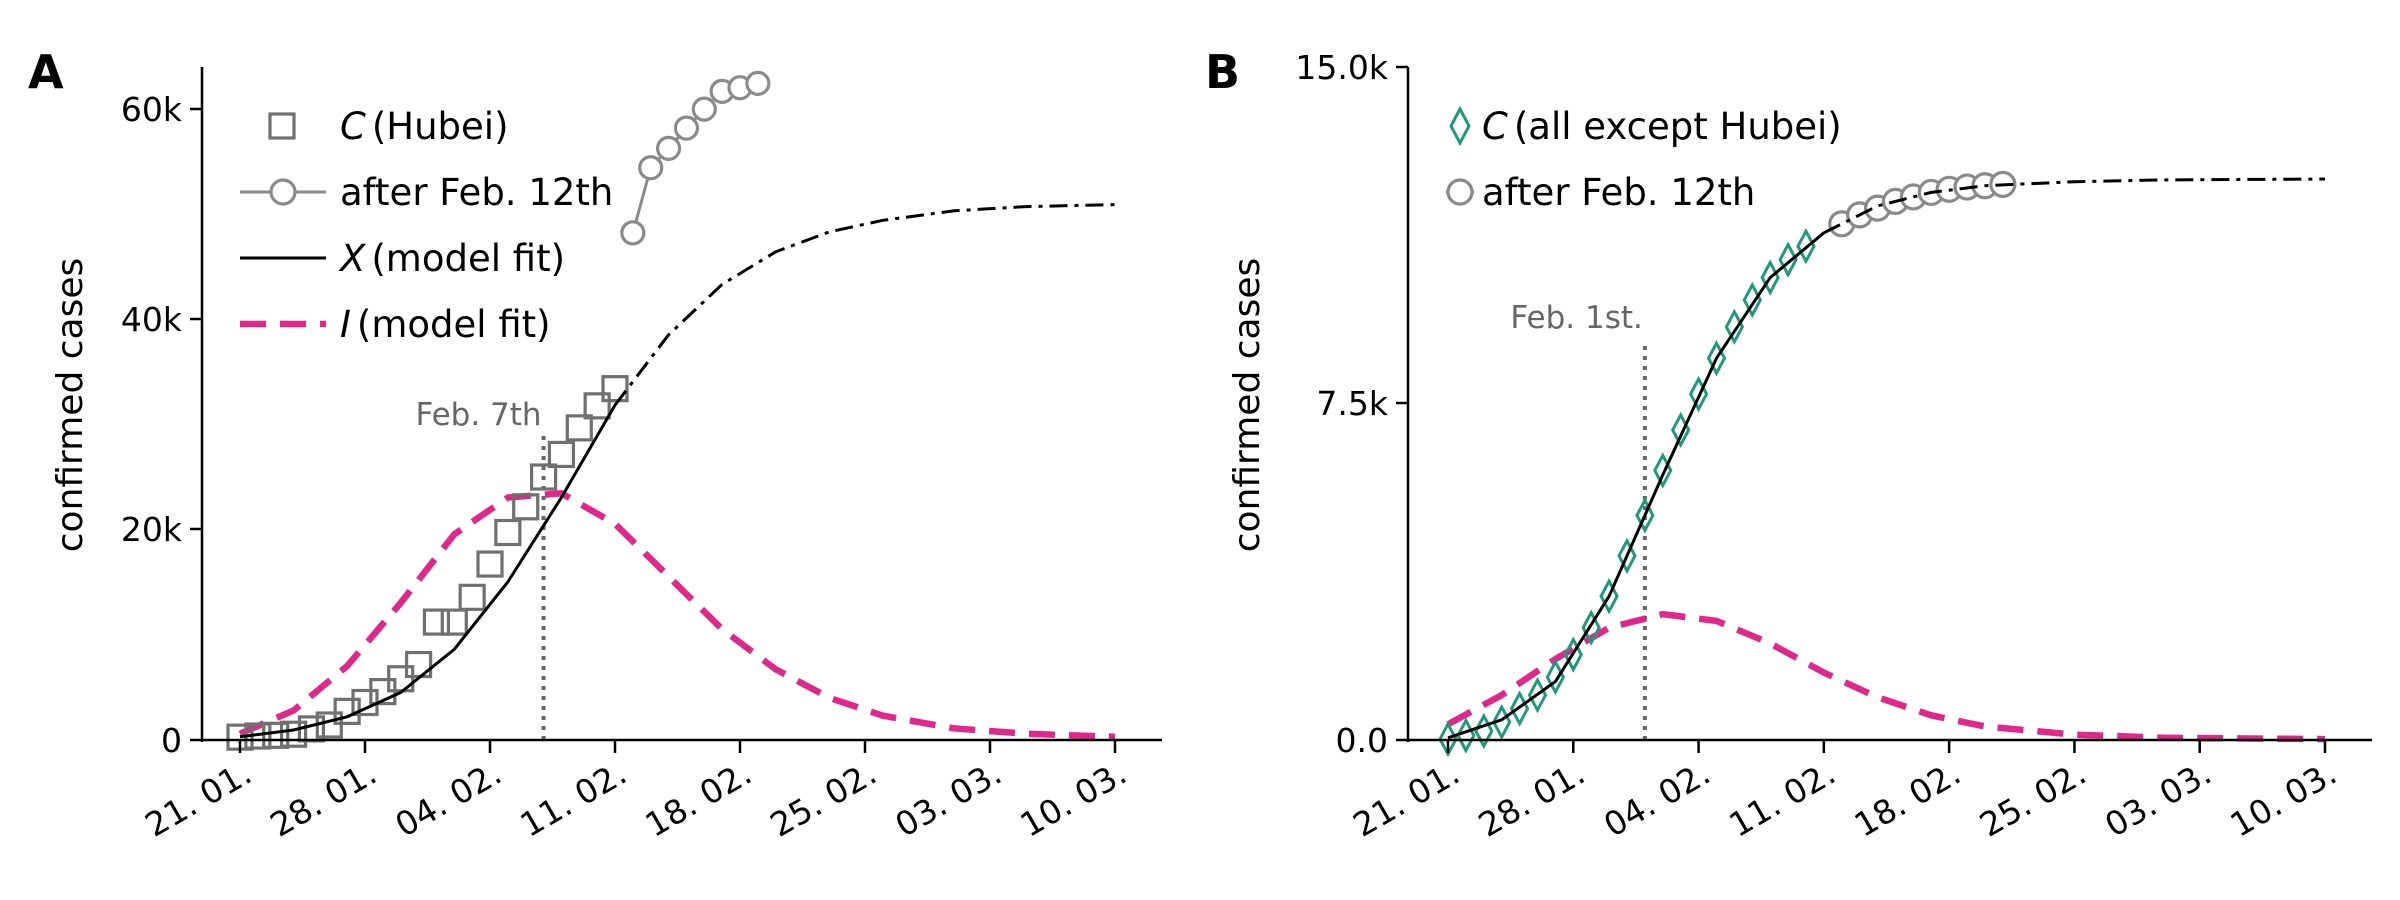 Image resolution: width=2400 pixels, height=900 pixels. What do you see at coordinates (445, 324) in the screenshot?
I see `legend-label: I (model fit)` at bounding box center [445, 324].